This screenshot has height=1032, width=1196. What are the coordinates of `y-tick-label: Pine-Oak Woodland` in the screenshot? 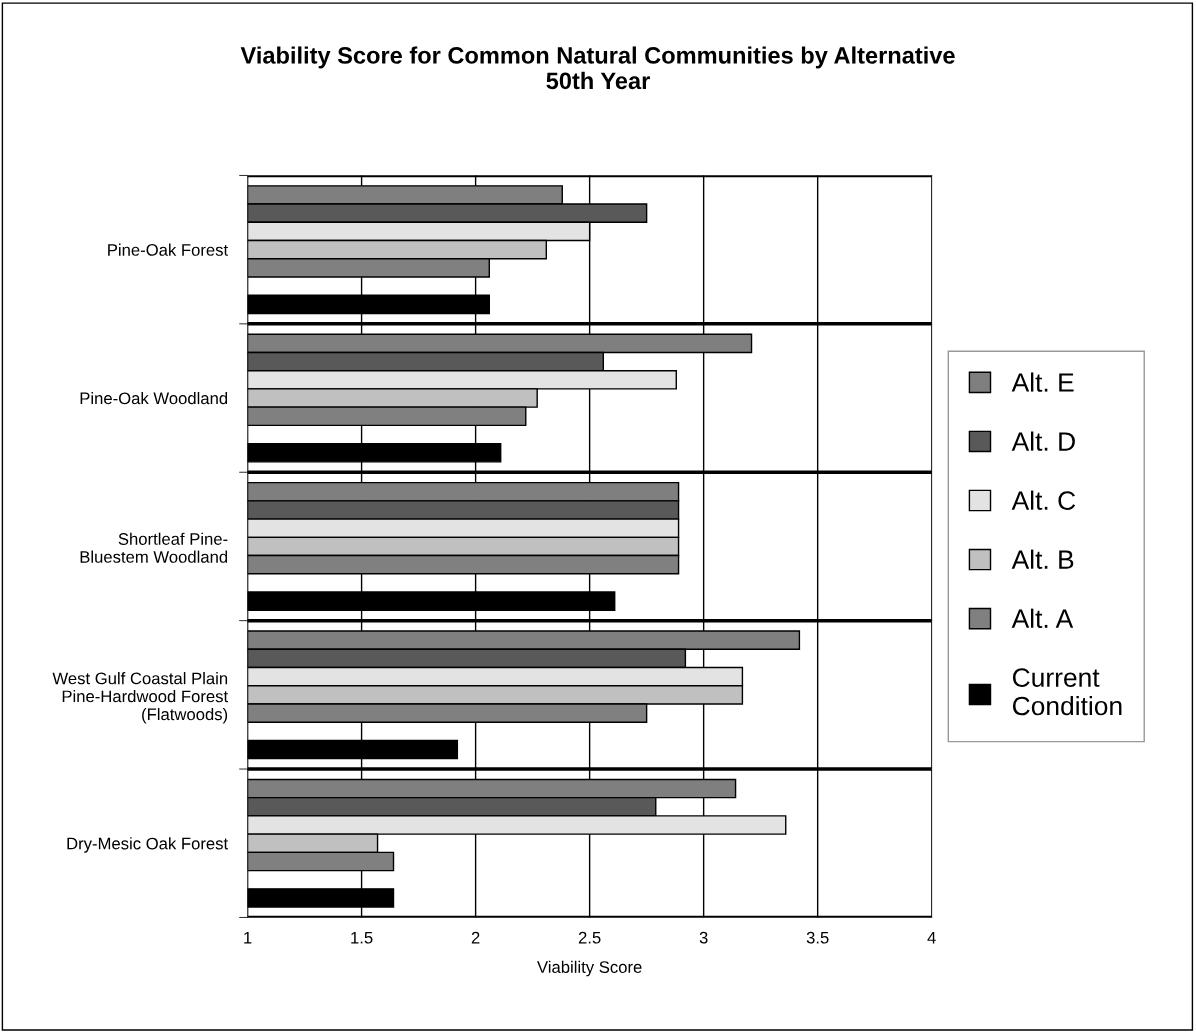 It's located at (154, 398).